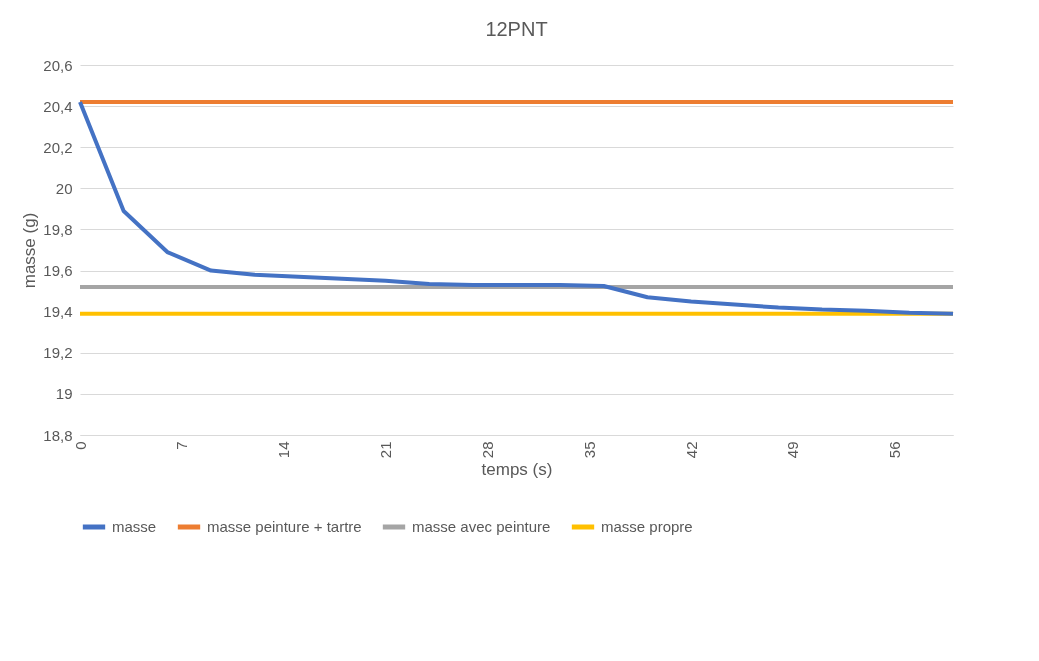  What do you see at coordinates (691, 450) in the screenshot?
I see `x-tick-label: 42` at bounding box center [691, 450].